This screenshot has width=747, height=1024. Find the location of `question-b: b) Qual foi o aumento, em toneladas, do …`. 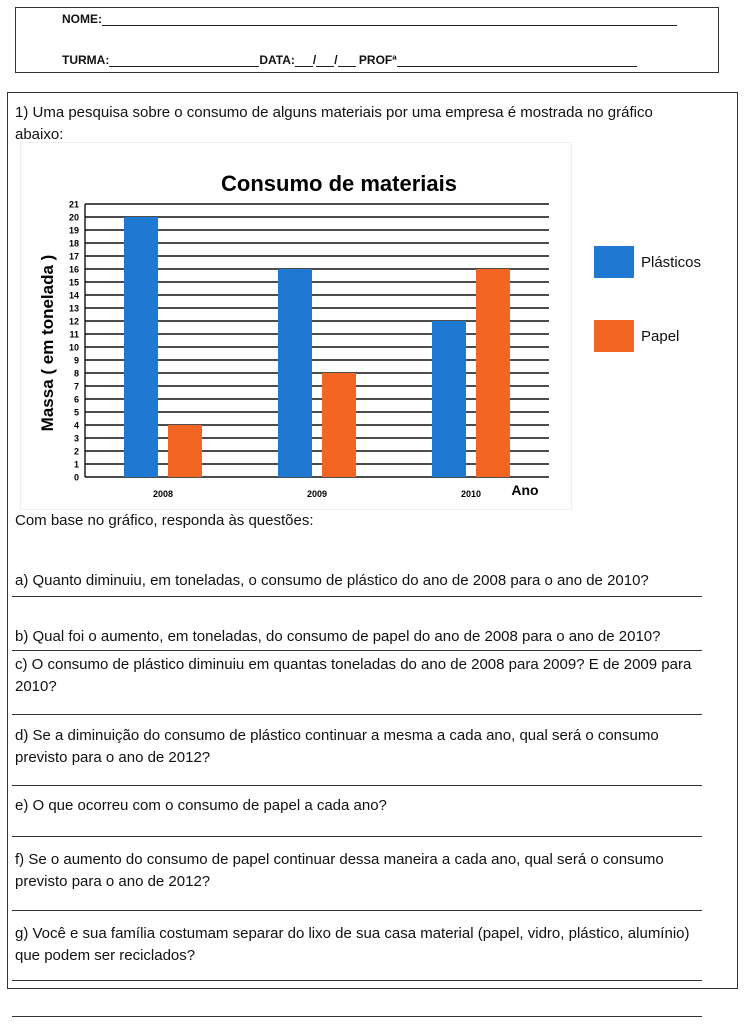

question-b: b) Qual foi o aumento, em toneladas, do … is located at coordinates (338, 636).